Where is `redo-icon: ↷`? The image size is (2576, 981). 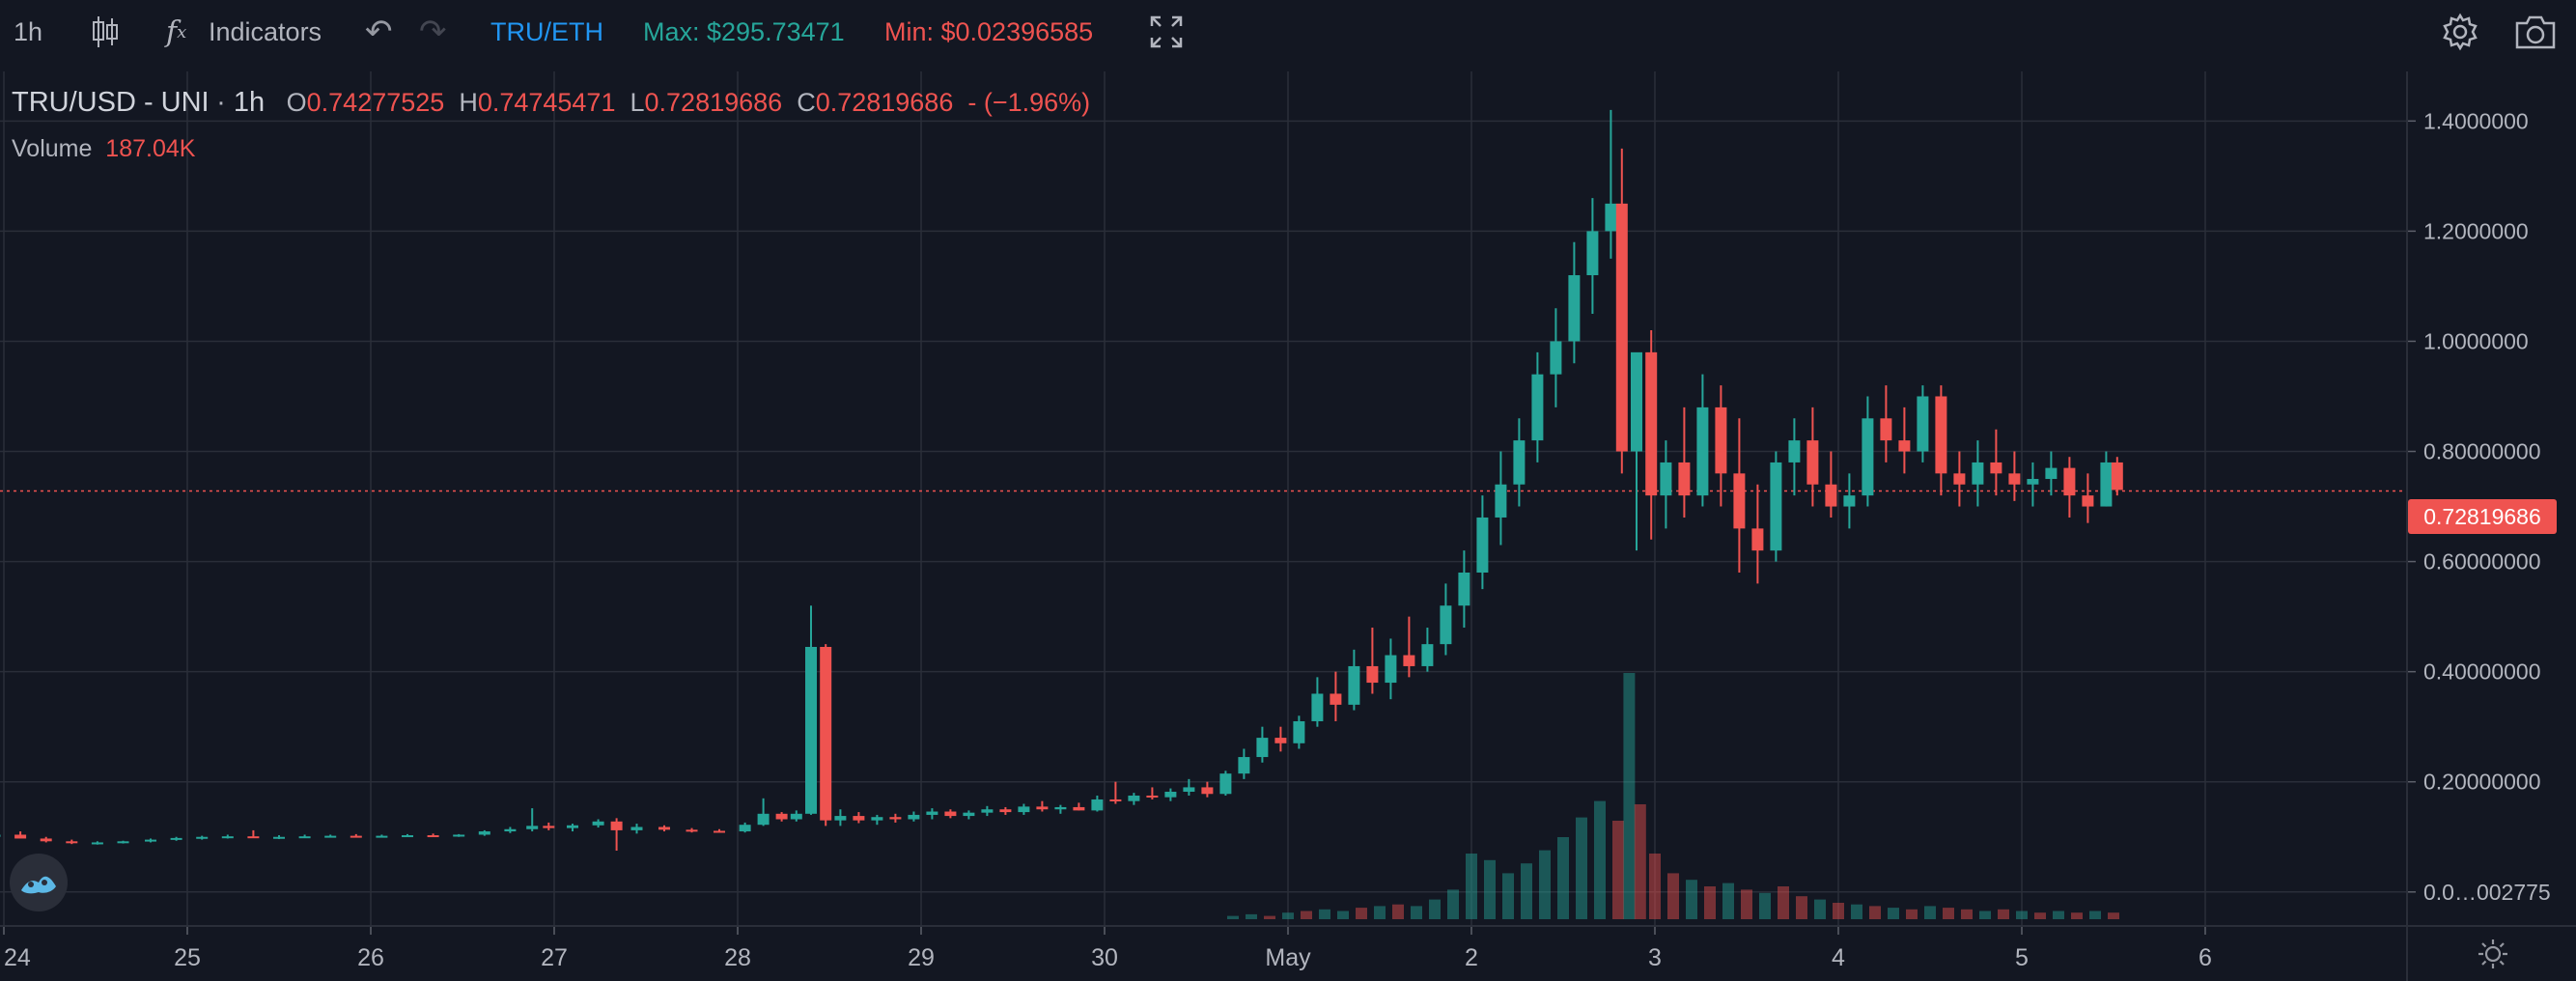 redo-icon: ↷ is located at coordinates (433, 32).